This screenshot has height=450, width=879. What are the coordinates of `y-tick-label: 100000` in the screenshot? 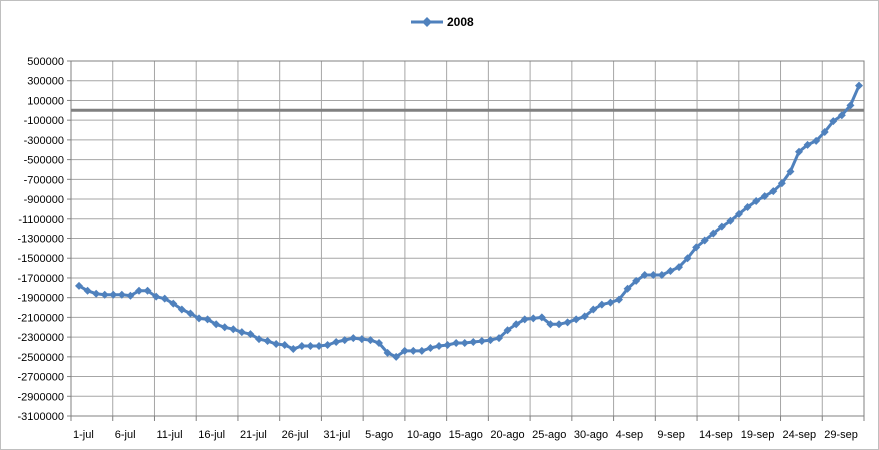 It's located at (45, 101).